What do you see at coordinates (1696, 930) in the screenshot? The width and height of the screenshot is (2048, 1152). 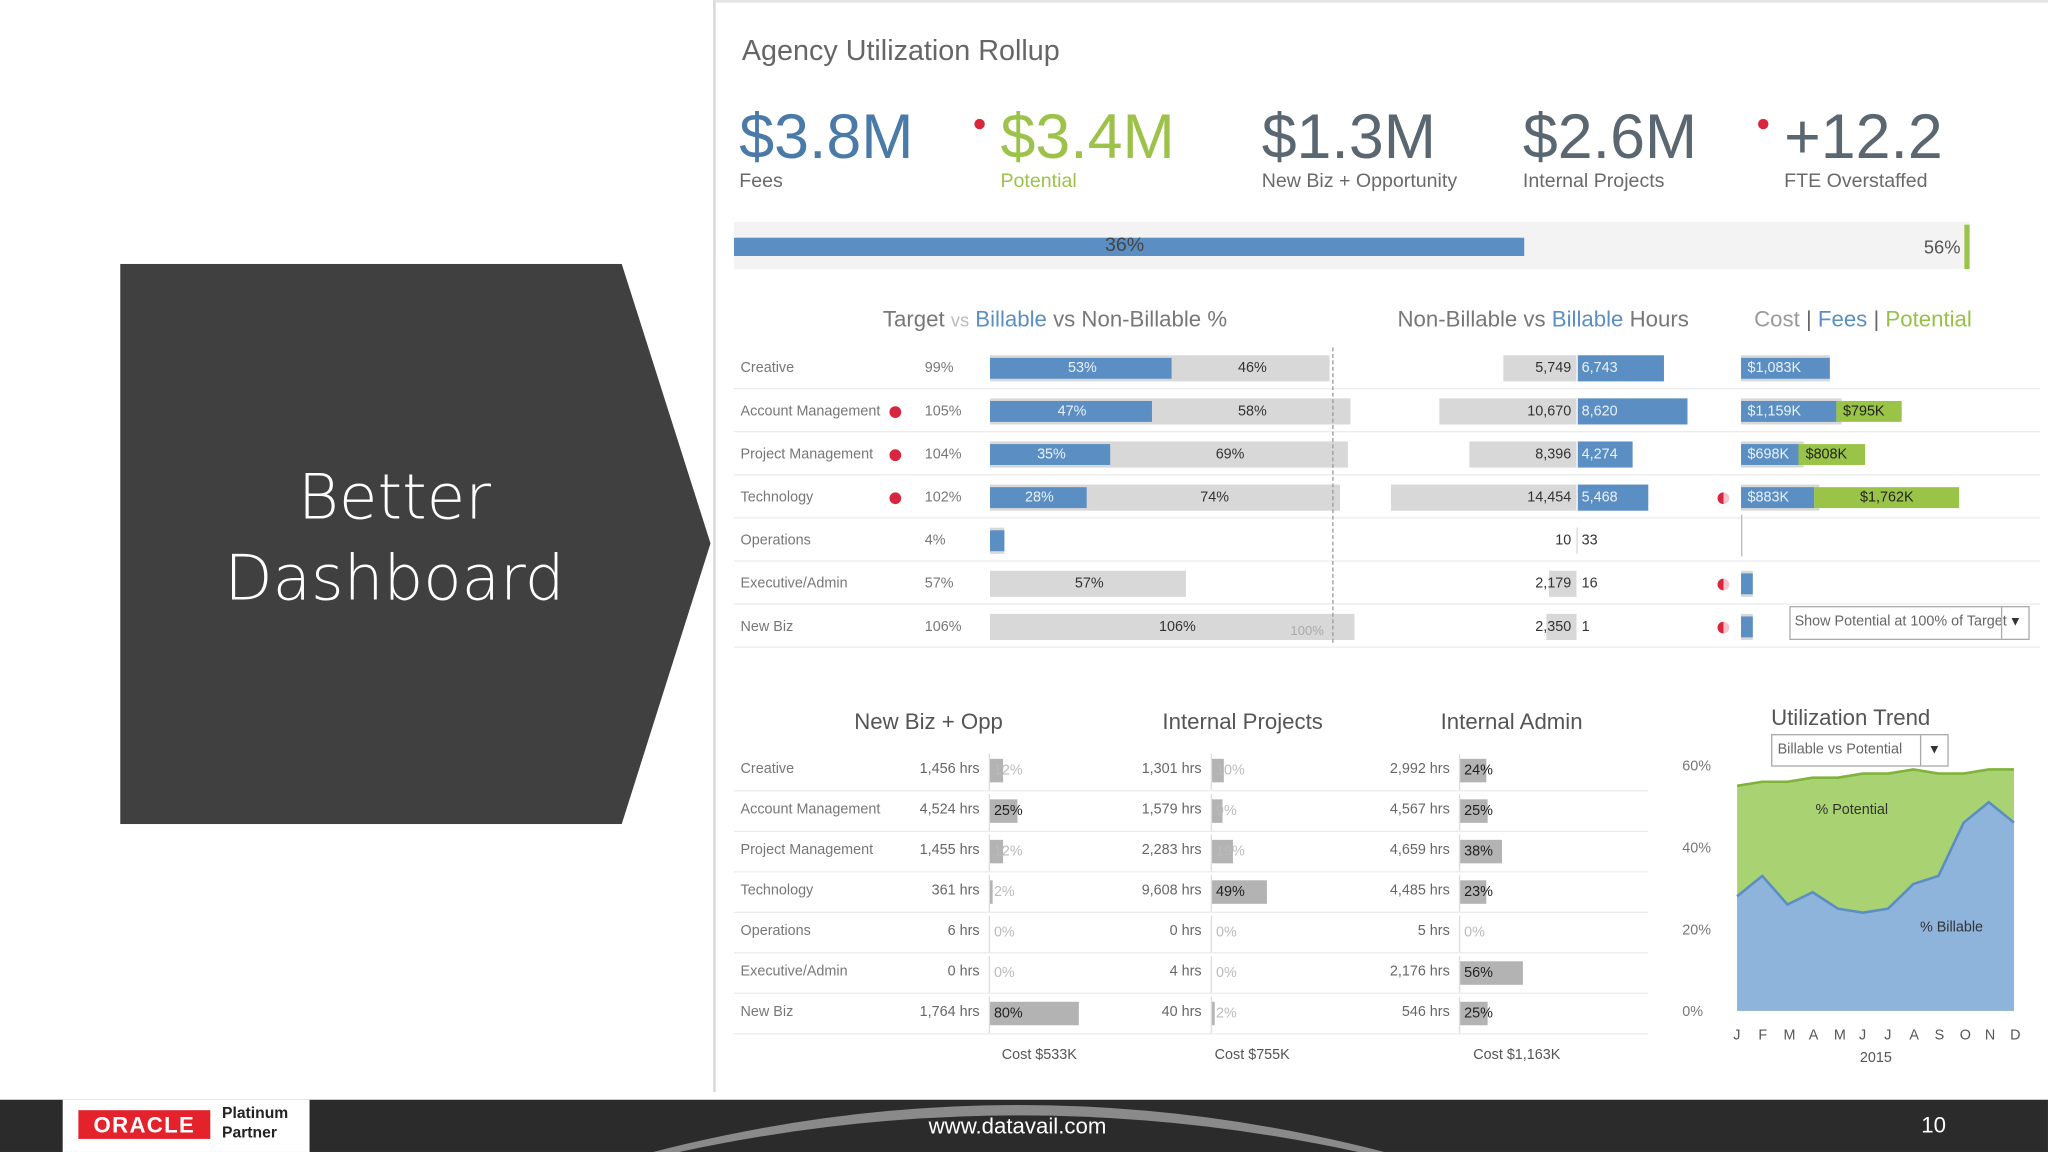 I see `y-tick-label: 20%` at bounding box center [1696, 930].